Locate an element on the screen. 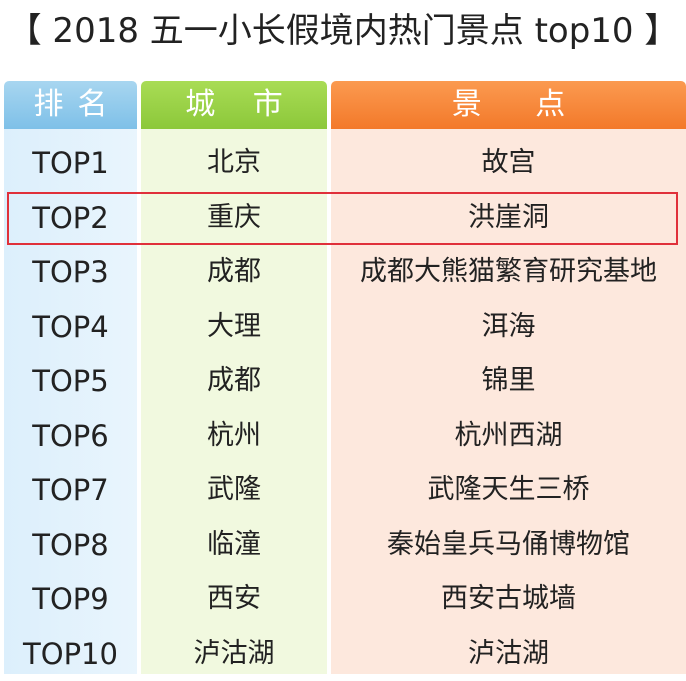 Image resolution: width=686 pixels, height=681 pixels. rank-cell: TOP9 is located at coordinates (70, 599).